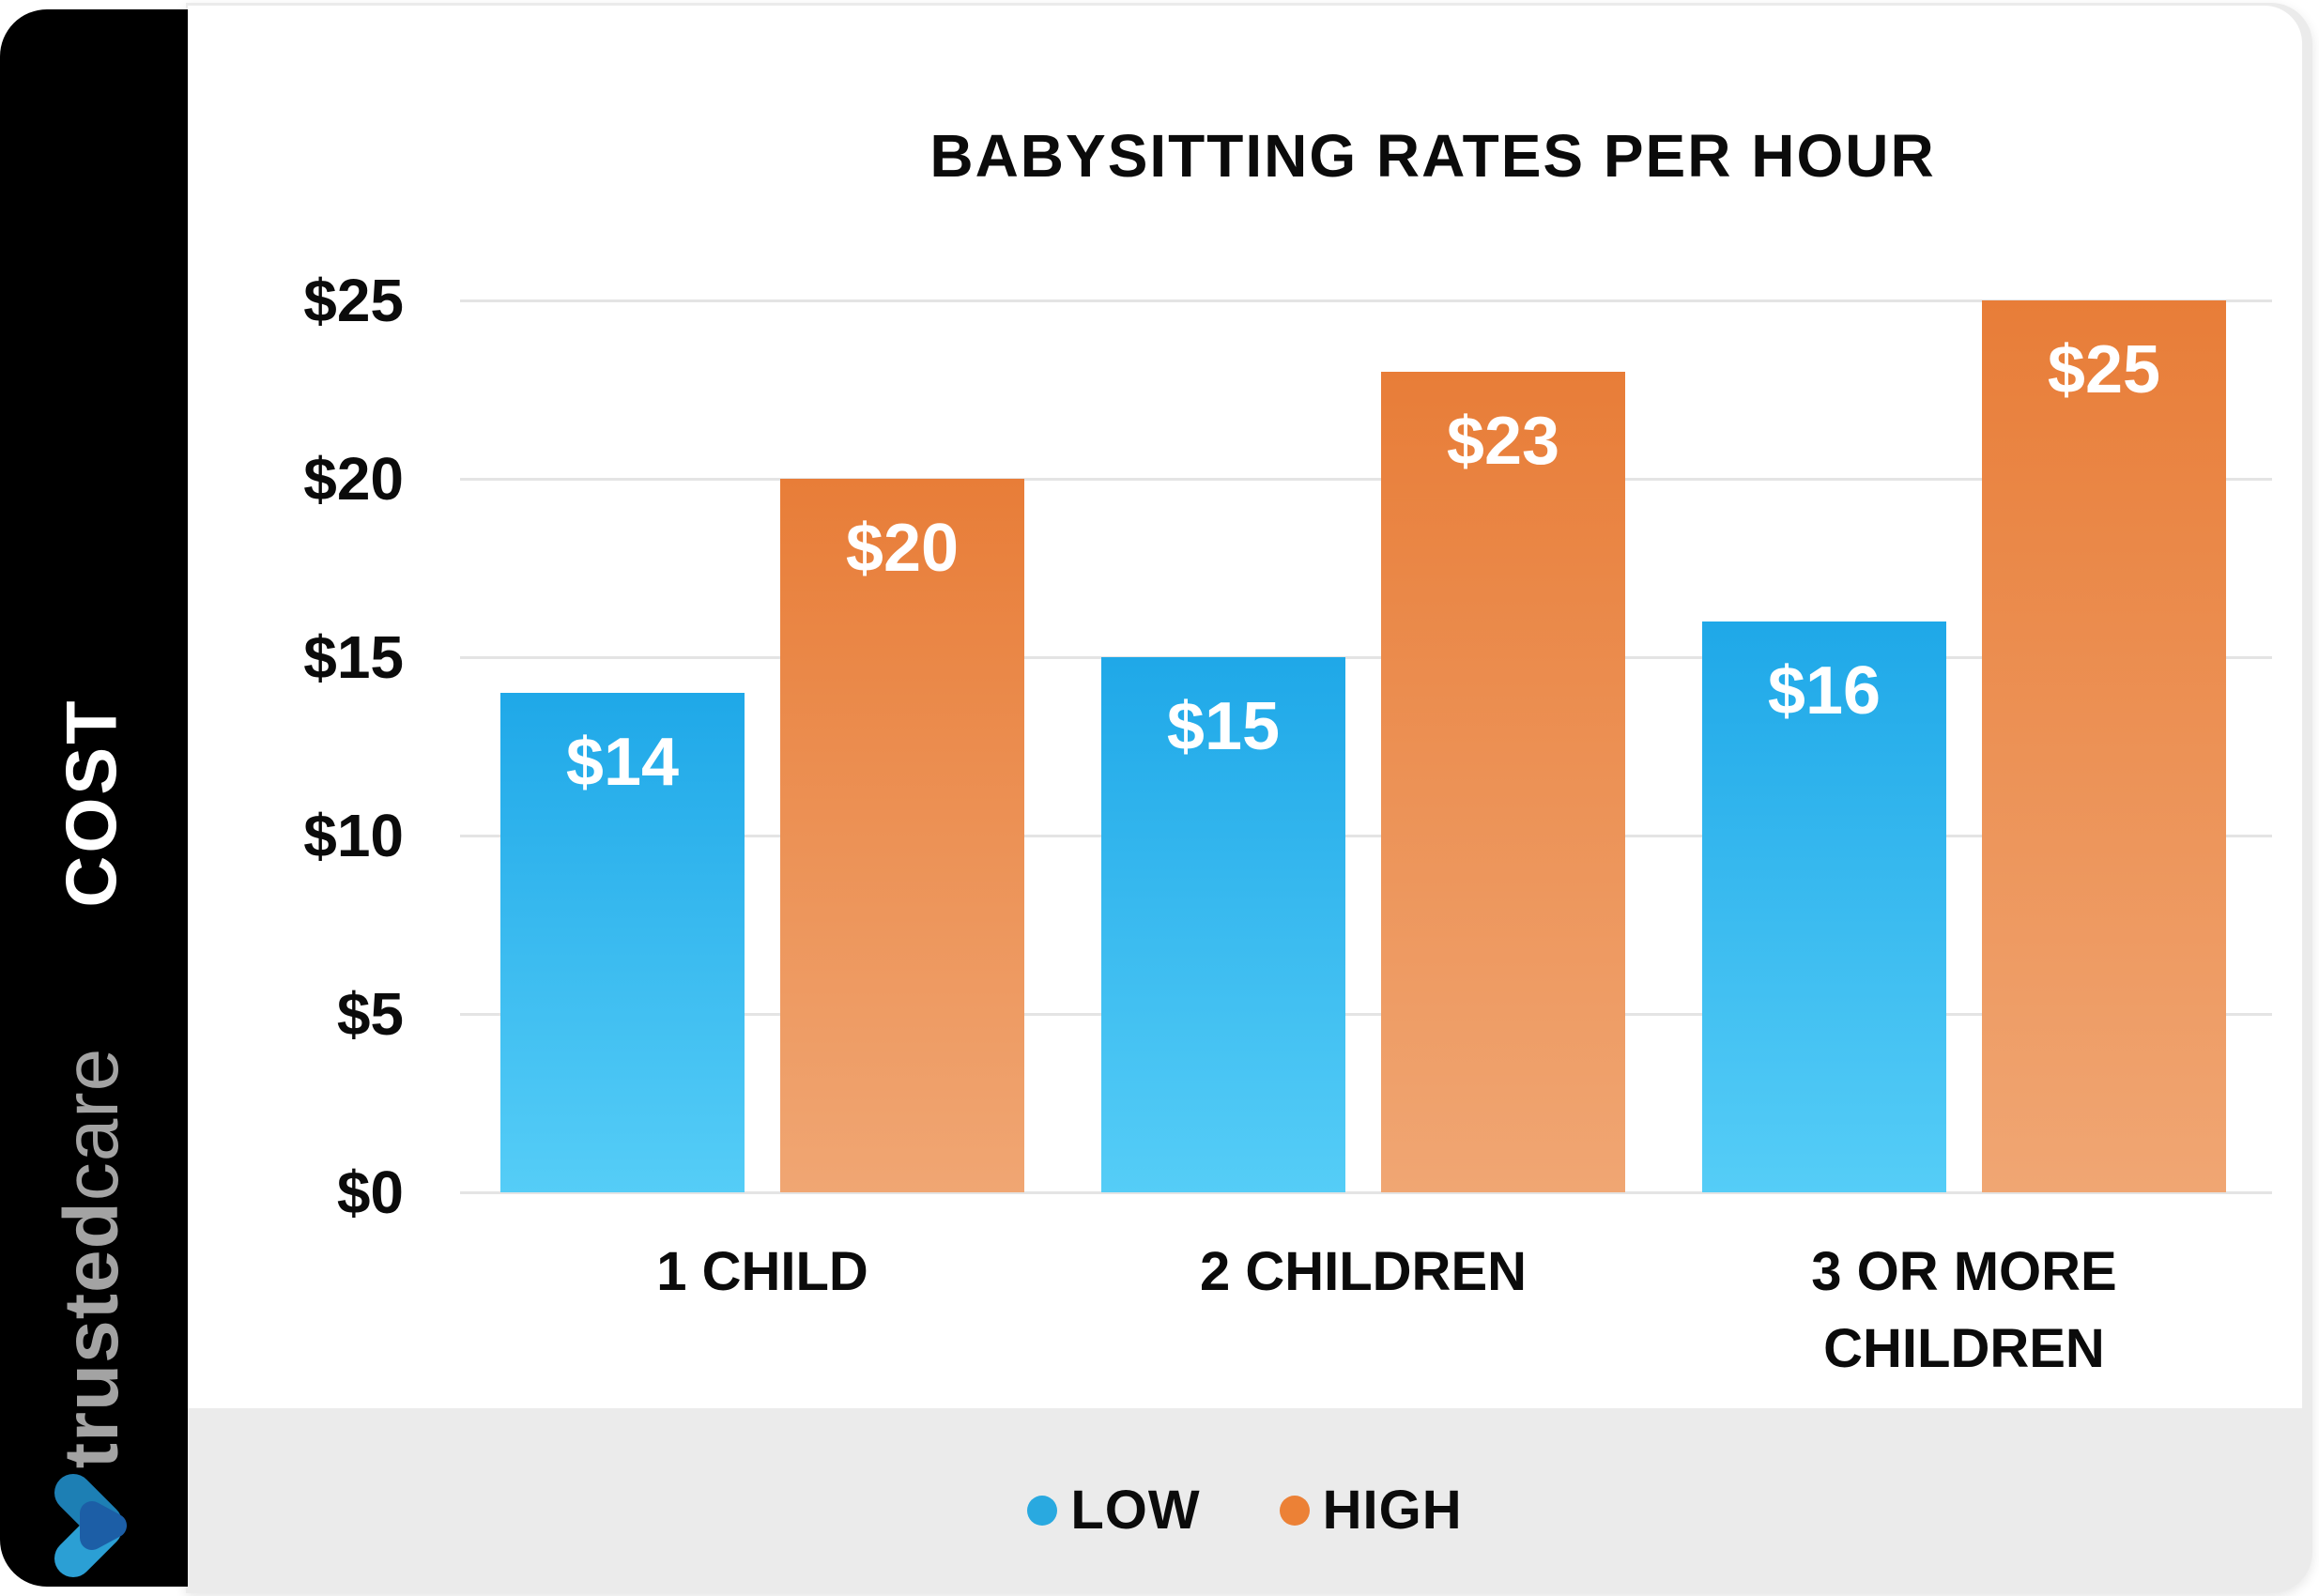  I want to click on y-tick-label-$10: $10, so click(354, 836).